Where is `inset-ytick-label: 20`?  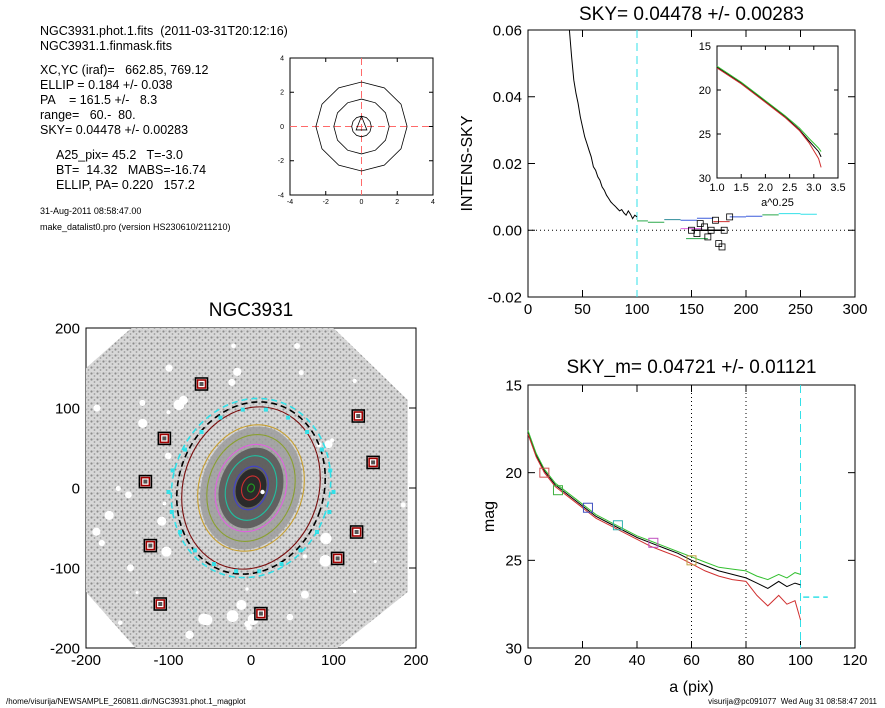 inset-ytick-label: 20 is located at coordinates (705, 91).